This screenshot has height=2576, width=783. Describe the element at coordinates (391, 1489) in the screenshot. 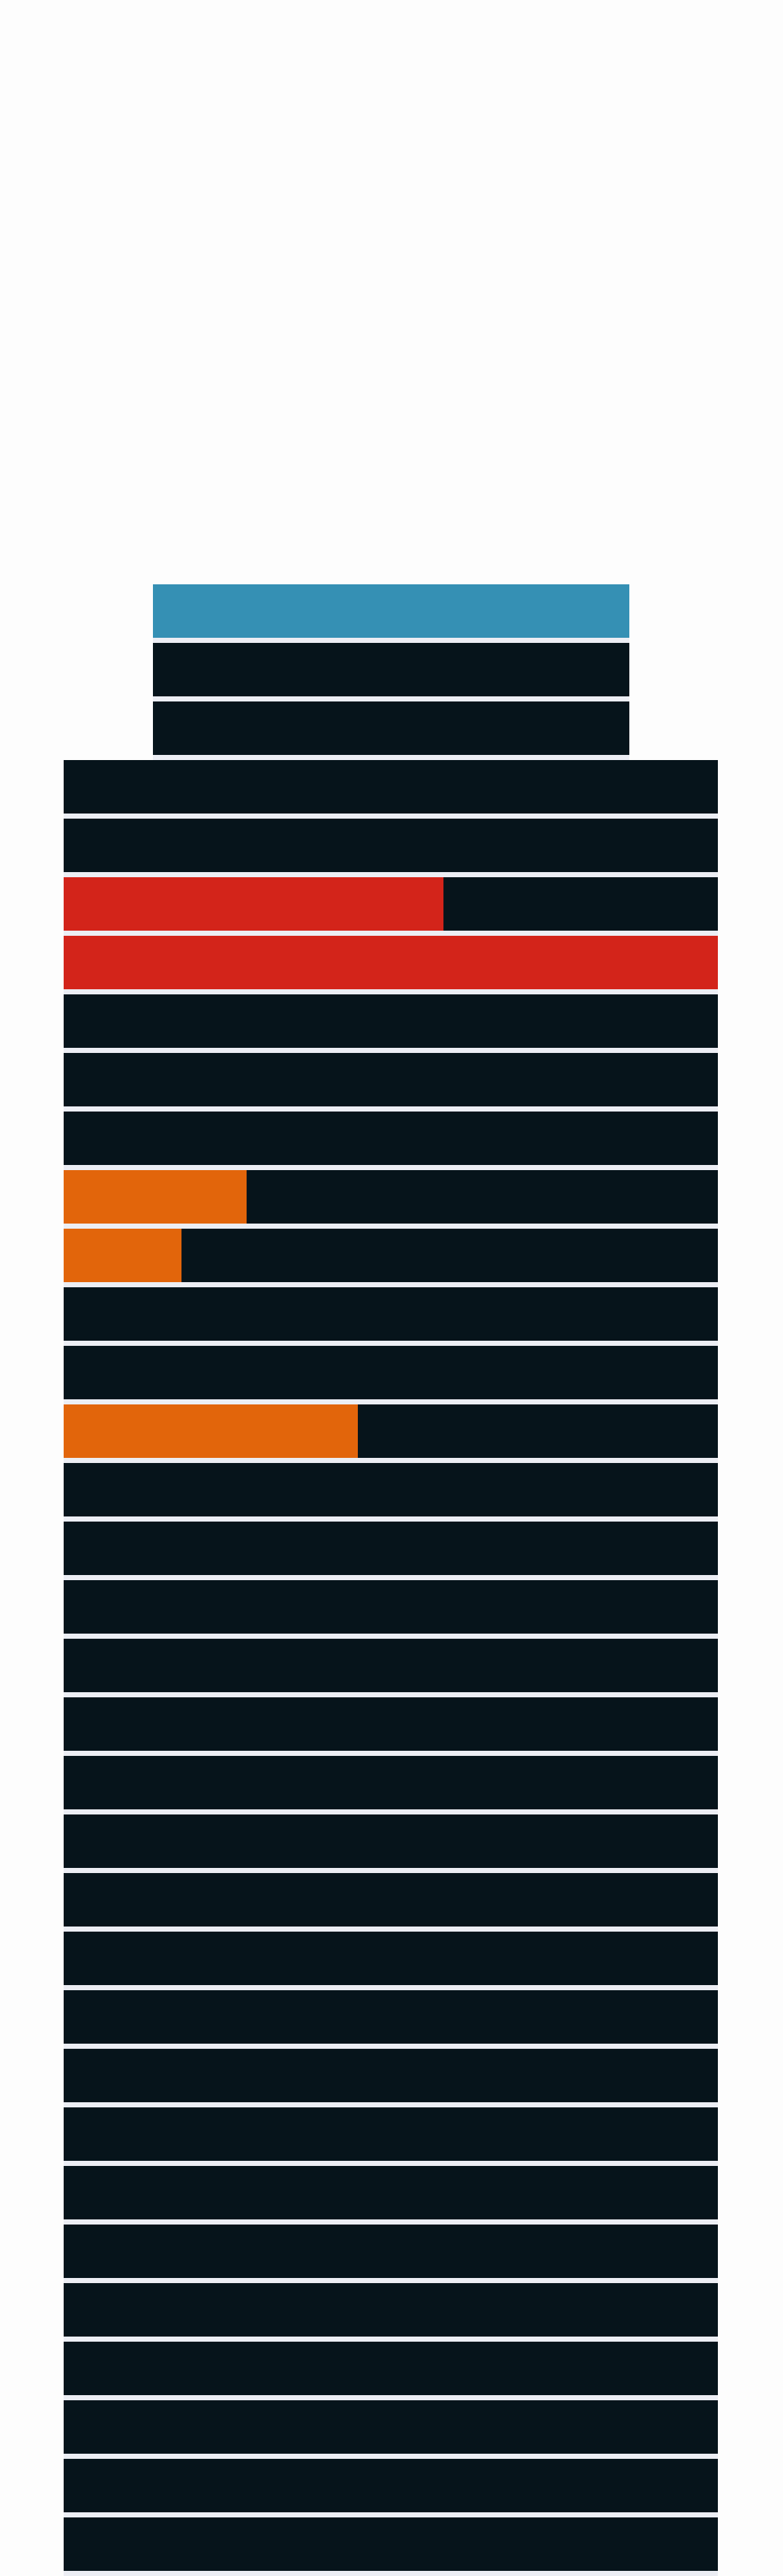

I see `floor-l13` at that location.